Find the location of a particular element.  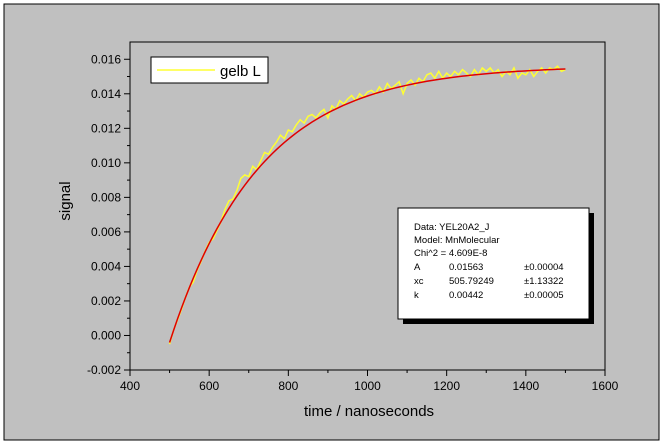

legend: gelb L is located at coordinates (209, 70).